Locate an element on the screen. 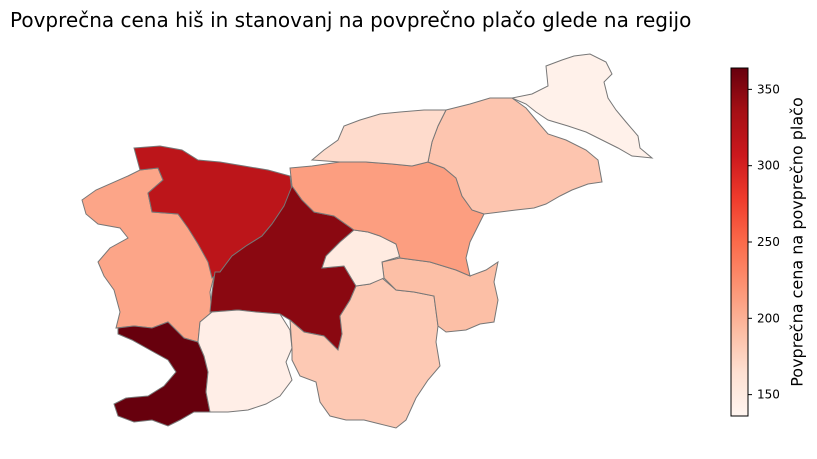  colorbar-ticks: 150 200 250 300 350 is located at coordinates (764, 242).